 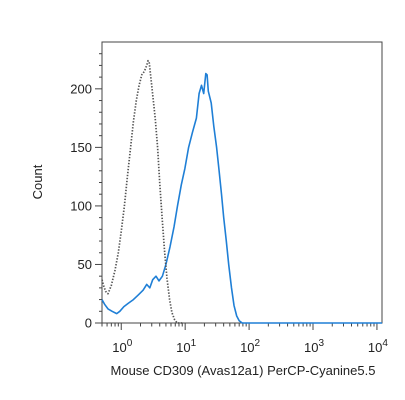 What do you see at coordinates (321, 343) in the screenshot?
I see `x-tick-exponent: 3` at bounding box center [321, 343].